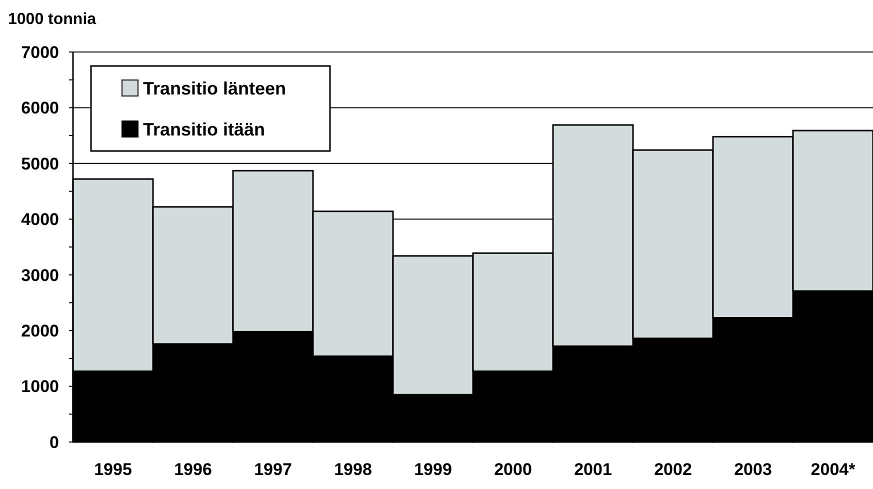 This screenshot has height=489, width=873. I want to click on x-tick-label: 1997, so click(273, 469).